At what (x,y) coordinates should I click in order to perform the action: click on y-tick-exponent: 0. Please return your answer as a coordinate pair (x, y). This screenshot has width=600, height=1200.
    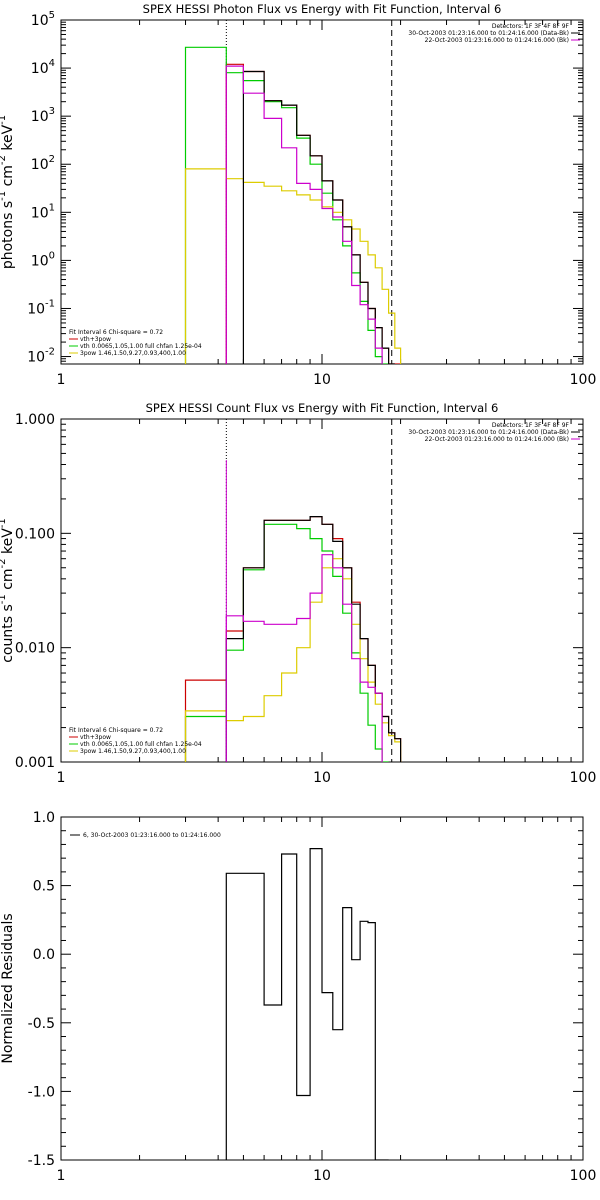
    Looking at the image, I should click on (52, 255).